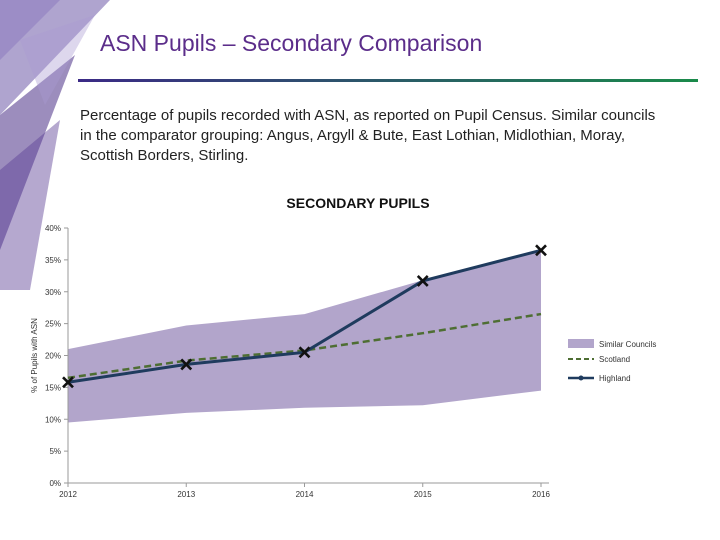 Image resolution: width=720 pixels, height=540 pixels. Describe the element at coordinates (291, 43) in the screenshot. I see `page-title: ASN Pupils – Secondary Comparison` at that location.